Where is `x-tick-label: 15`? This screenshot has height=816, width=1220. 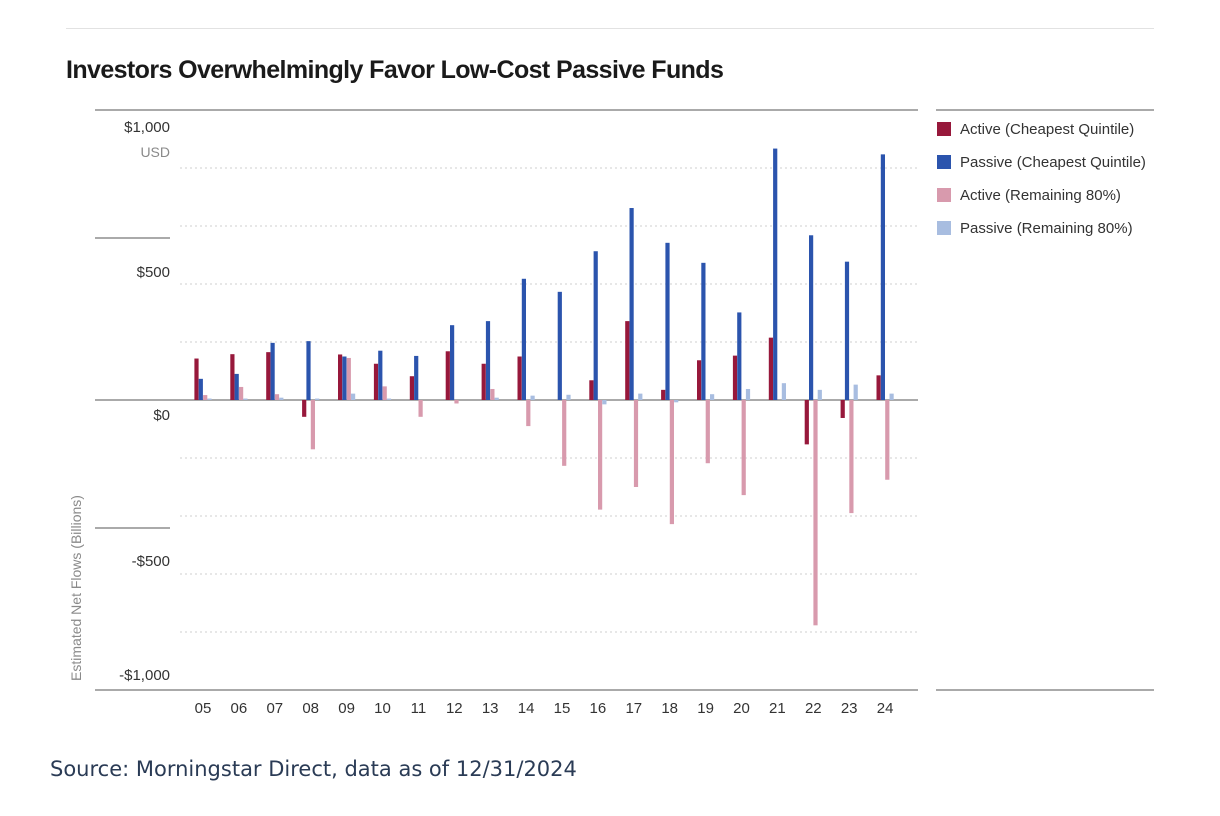 x-tick-label: 15 is located at coordinates (562, 708).